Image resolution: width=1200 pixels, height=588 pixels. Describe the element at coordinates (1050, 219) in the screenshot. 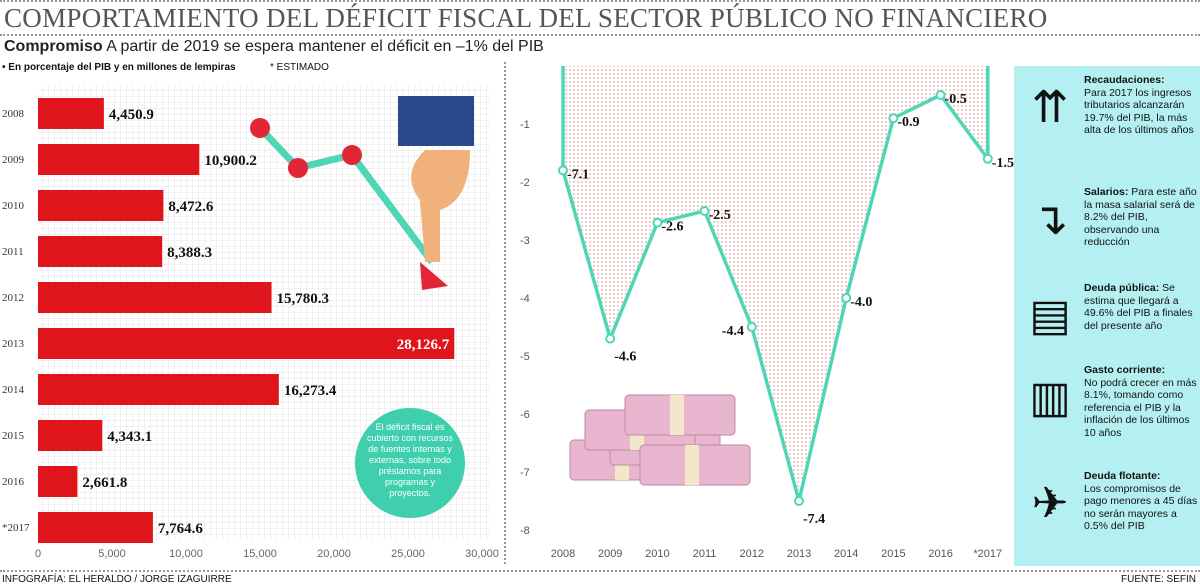

I see `arrow-down-coins-icon: ↴` at that location.